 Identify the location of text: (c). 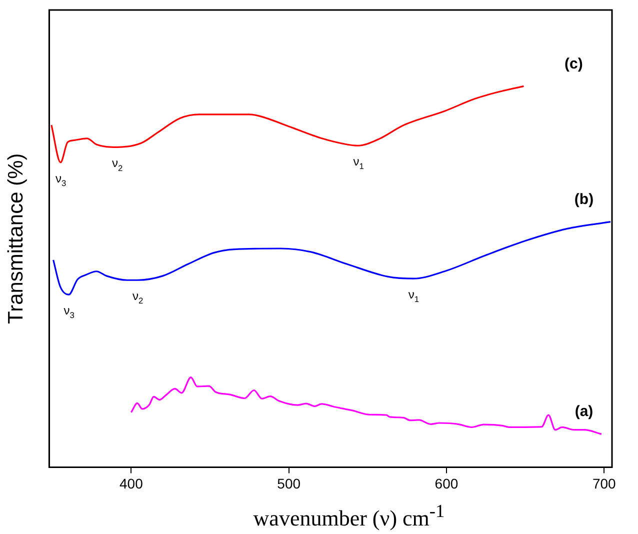
(573, 63).